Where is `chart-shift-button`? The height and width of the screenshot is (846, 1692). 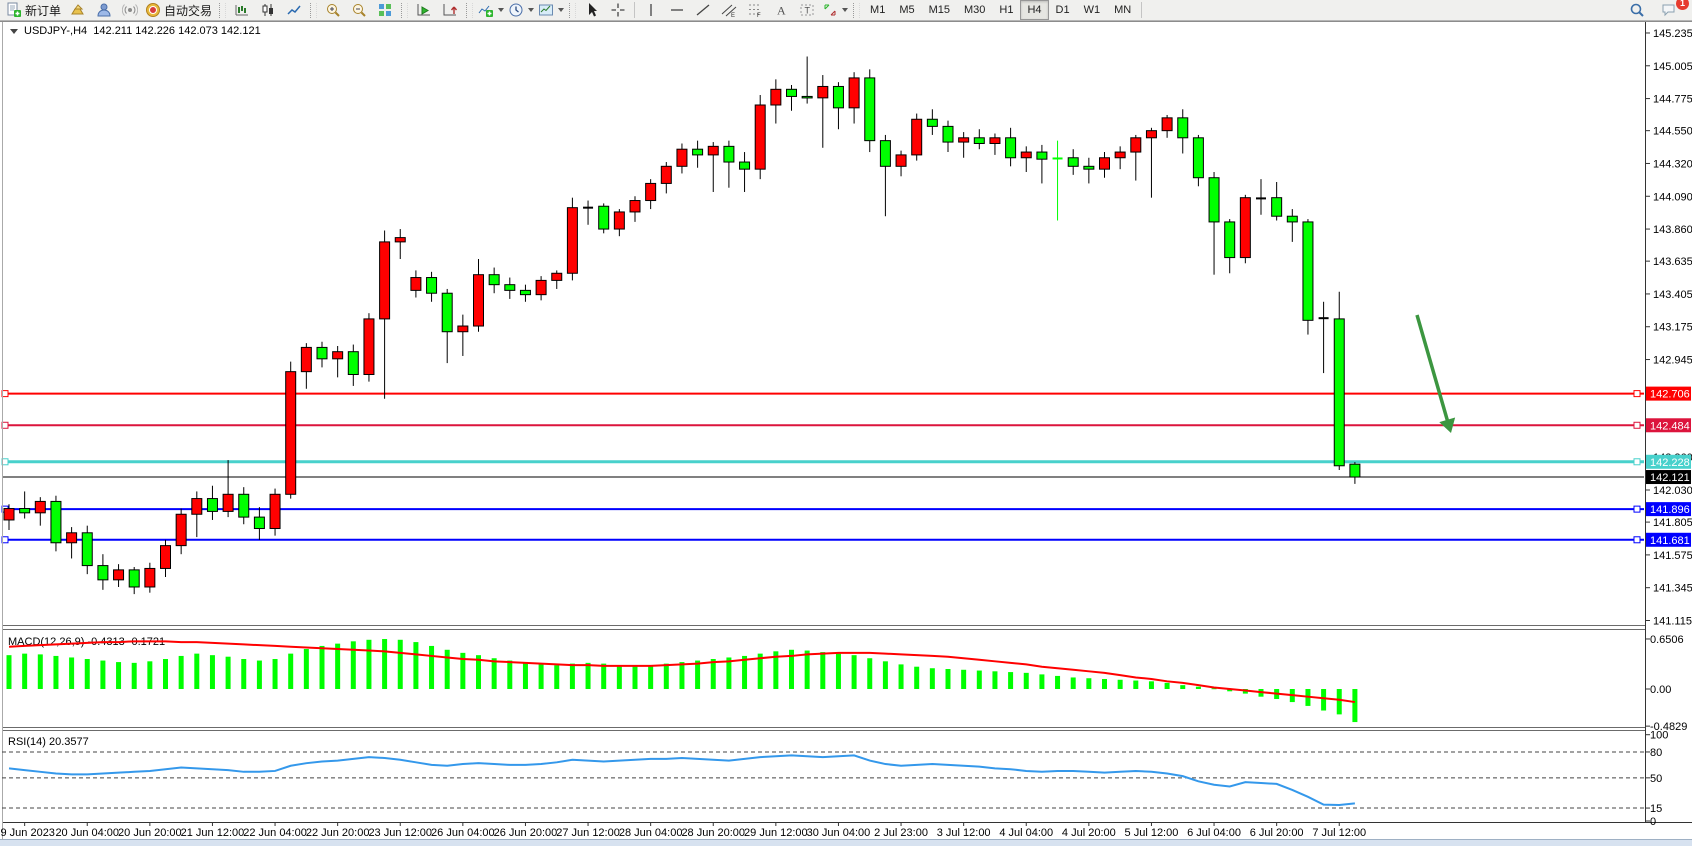
chart-shift-button is located at coordinates (450, 10).